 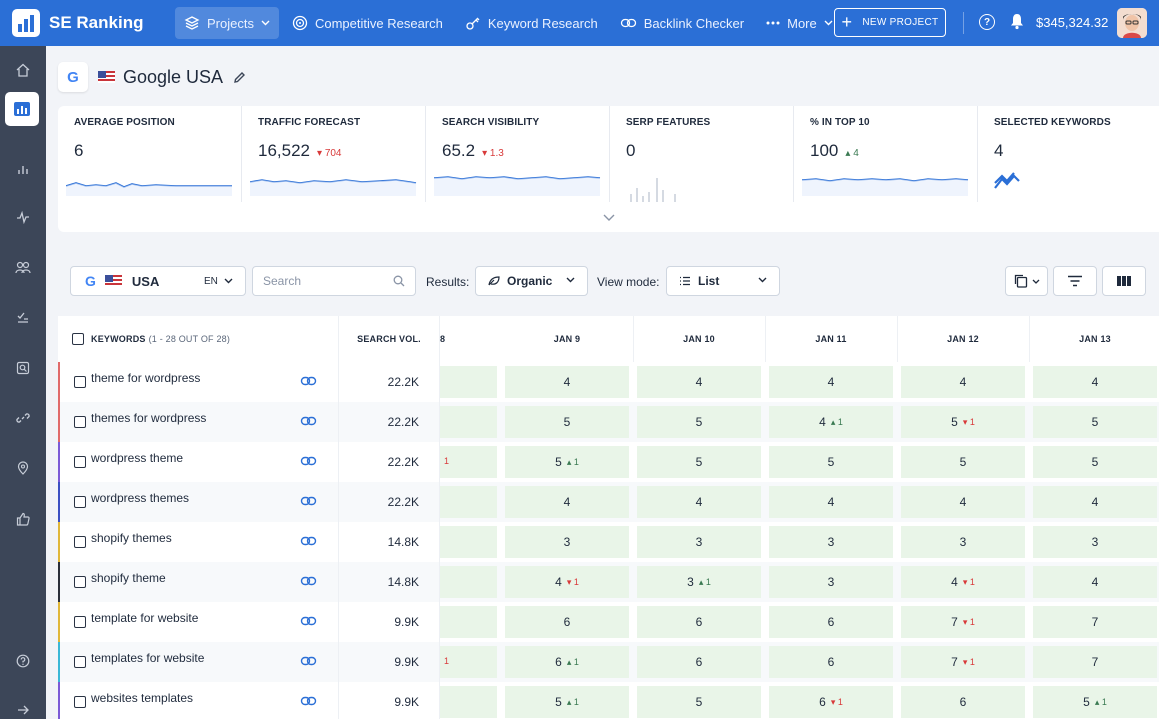 I want to click on copy-button, so click(x=1026, y=281).